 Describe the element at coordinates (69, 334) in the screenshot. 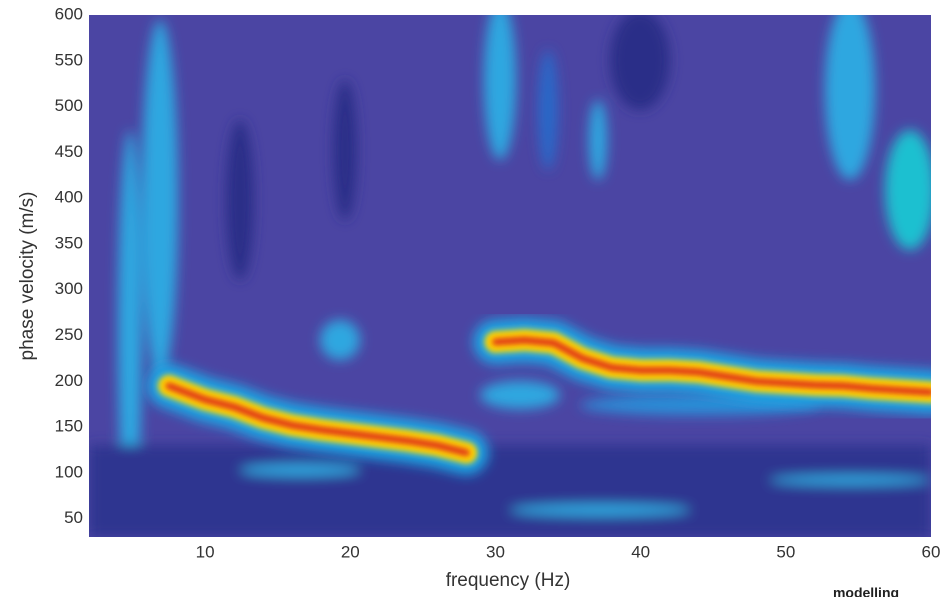

I see `y-tick-label: 250` at that location.